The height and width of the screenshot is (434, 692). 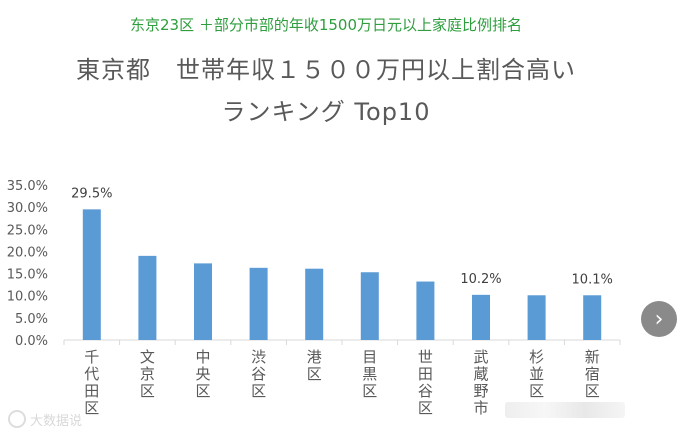 I want to click on next-arrow-button: ›, so click(x=659, y=319).